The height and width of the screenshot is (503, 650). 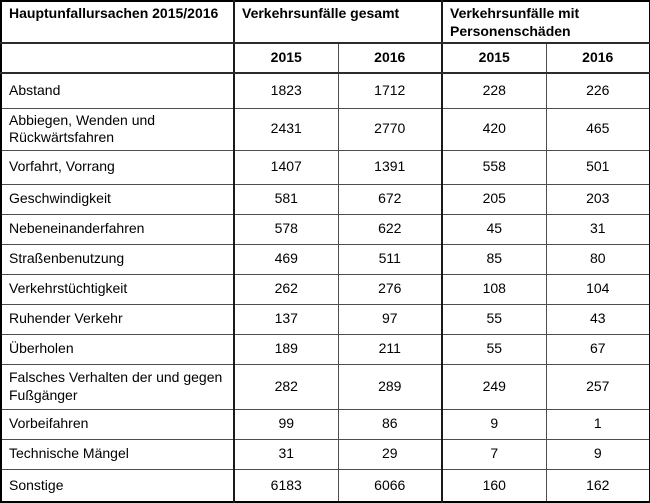 What do you see at coordinates (390, 289) in the screenshot?
I see `cell-value: 276` at bounding box center [390, 289].